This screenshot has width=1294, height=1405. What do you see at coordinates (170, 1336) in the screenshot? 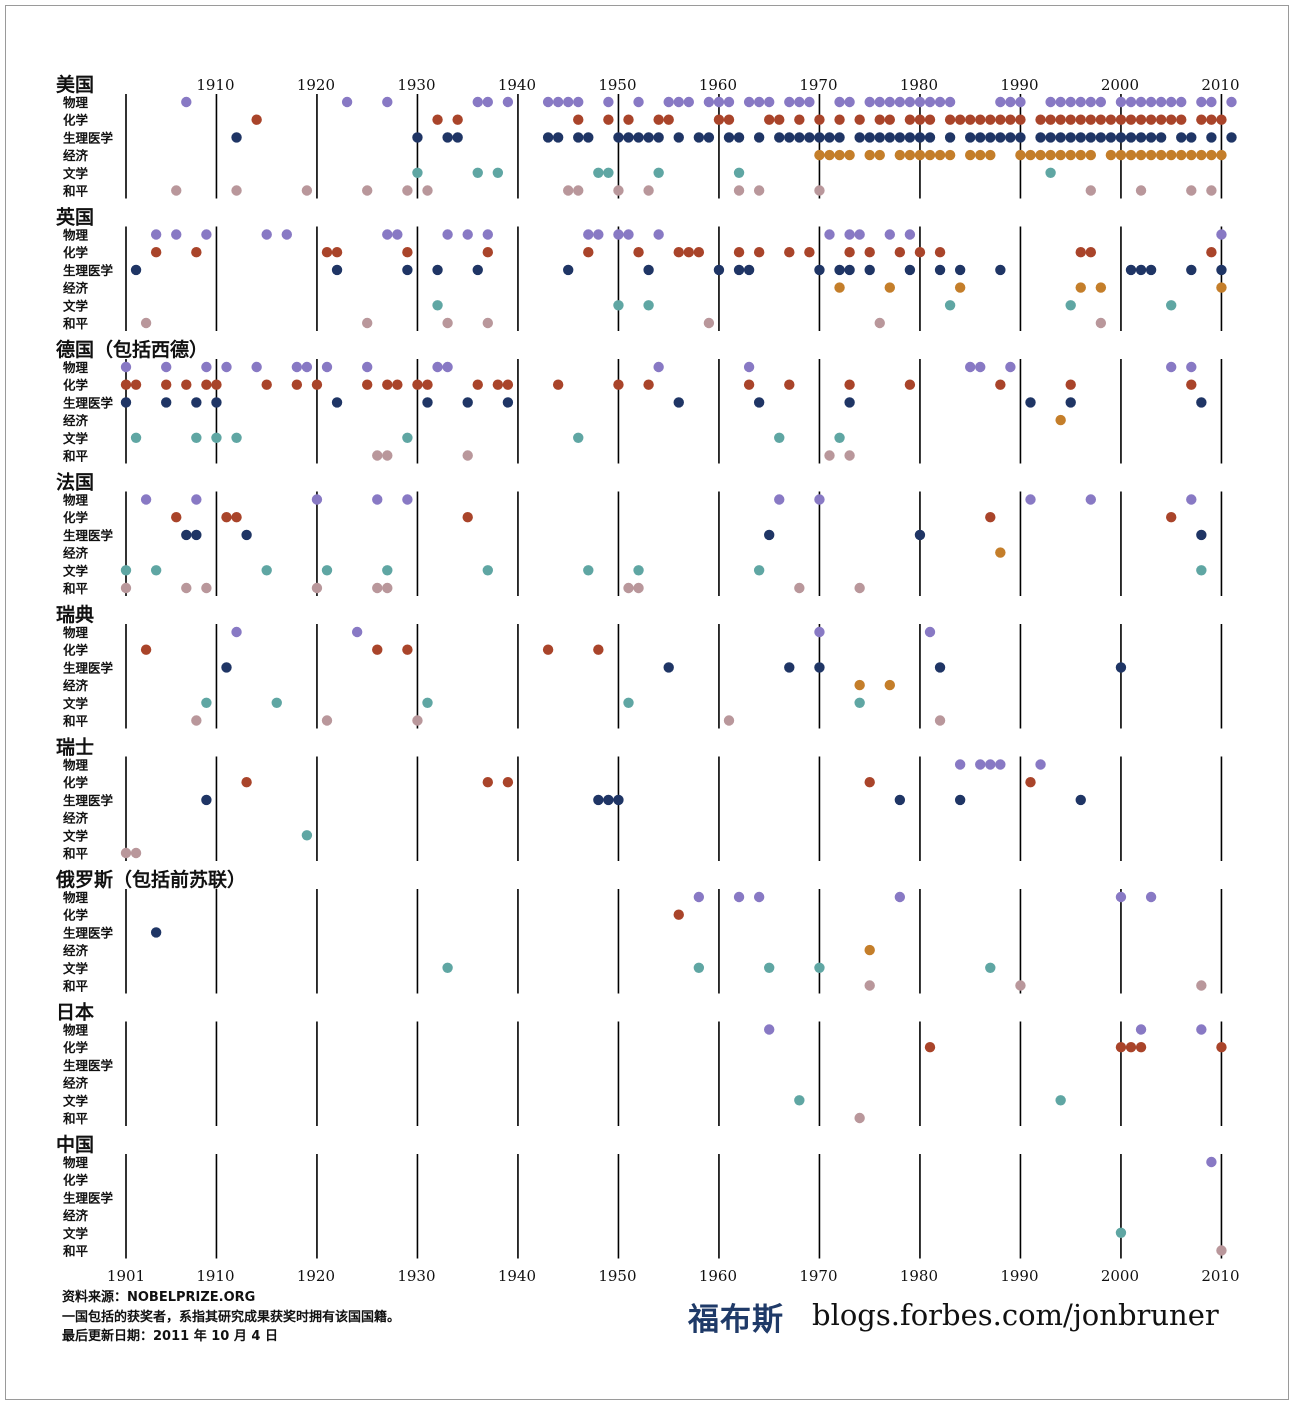
I see `update-date-note: 最后更新日期：2011 年 10 月 4 日` at bounding box center [170, 1336].